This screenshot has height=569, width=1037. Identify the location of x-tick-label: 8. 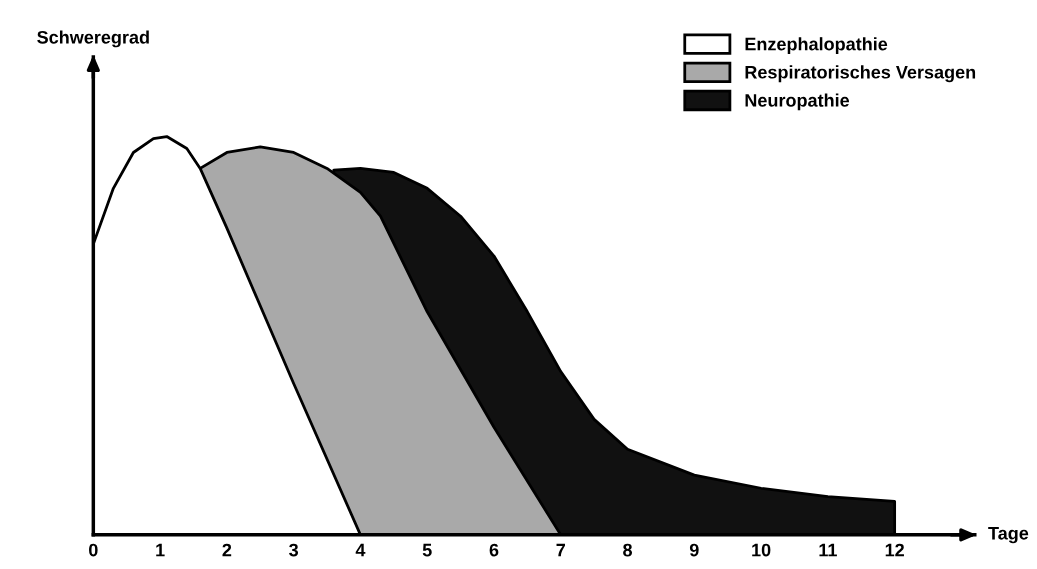
(628, 550).